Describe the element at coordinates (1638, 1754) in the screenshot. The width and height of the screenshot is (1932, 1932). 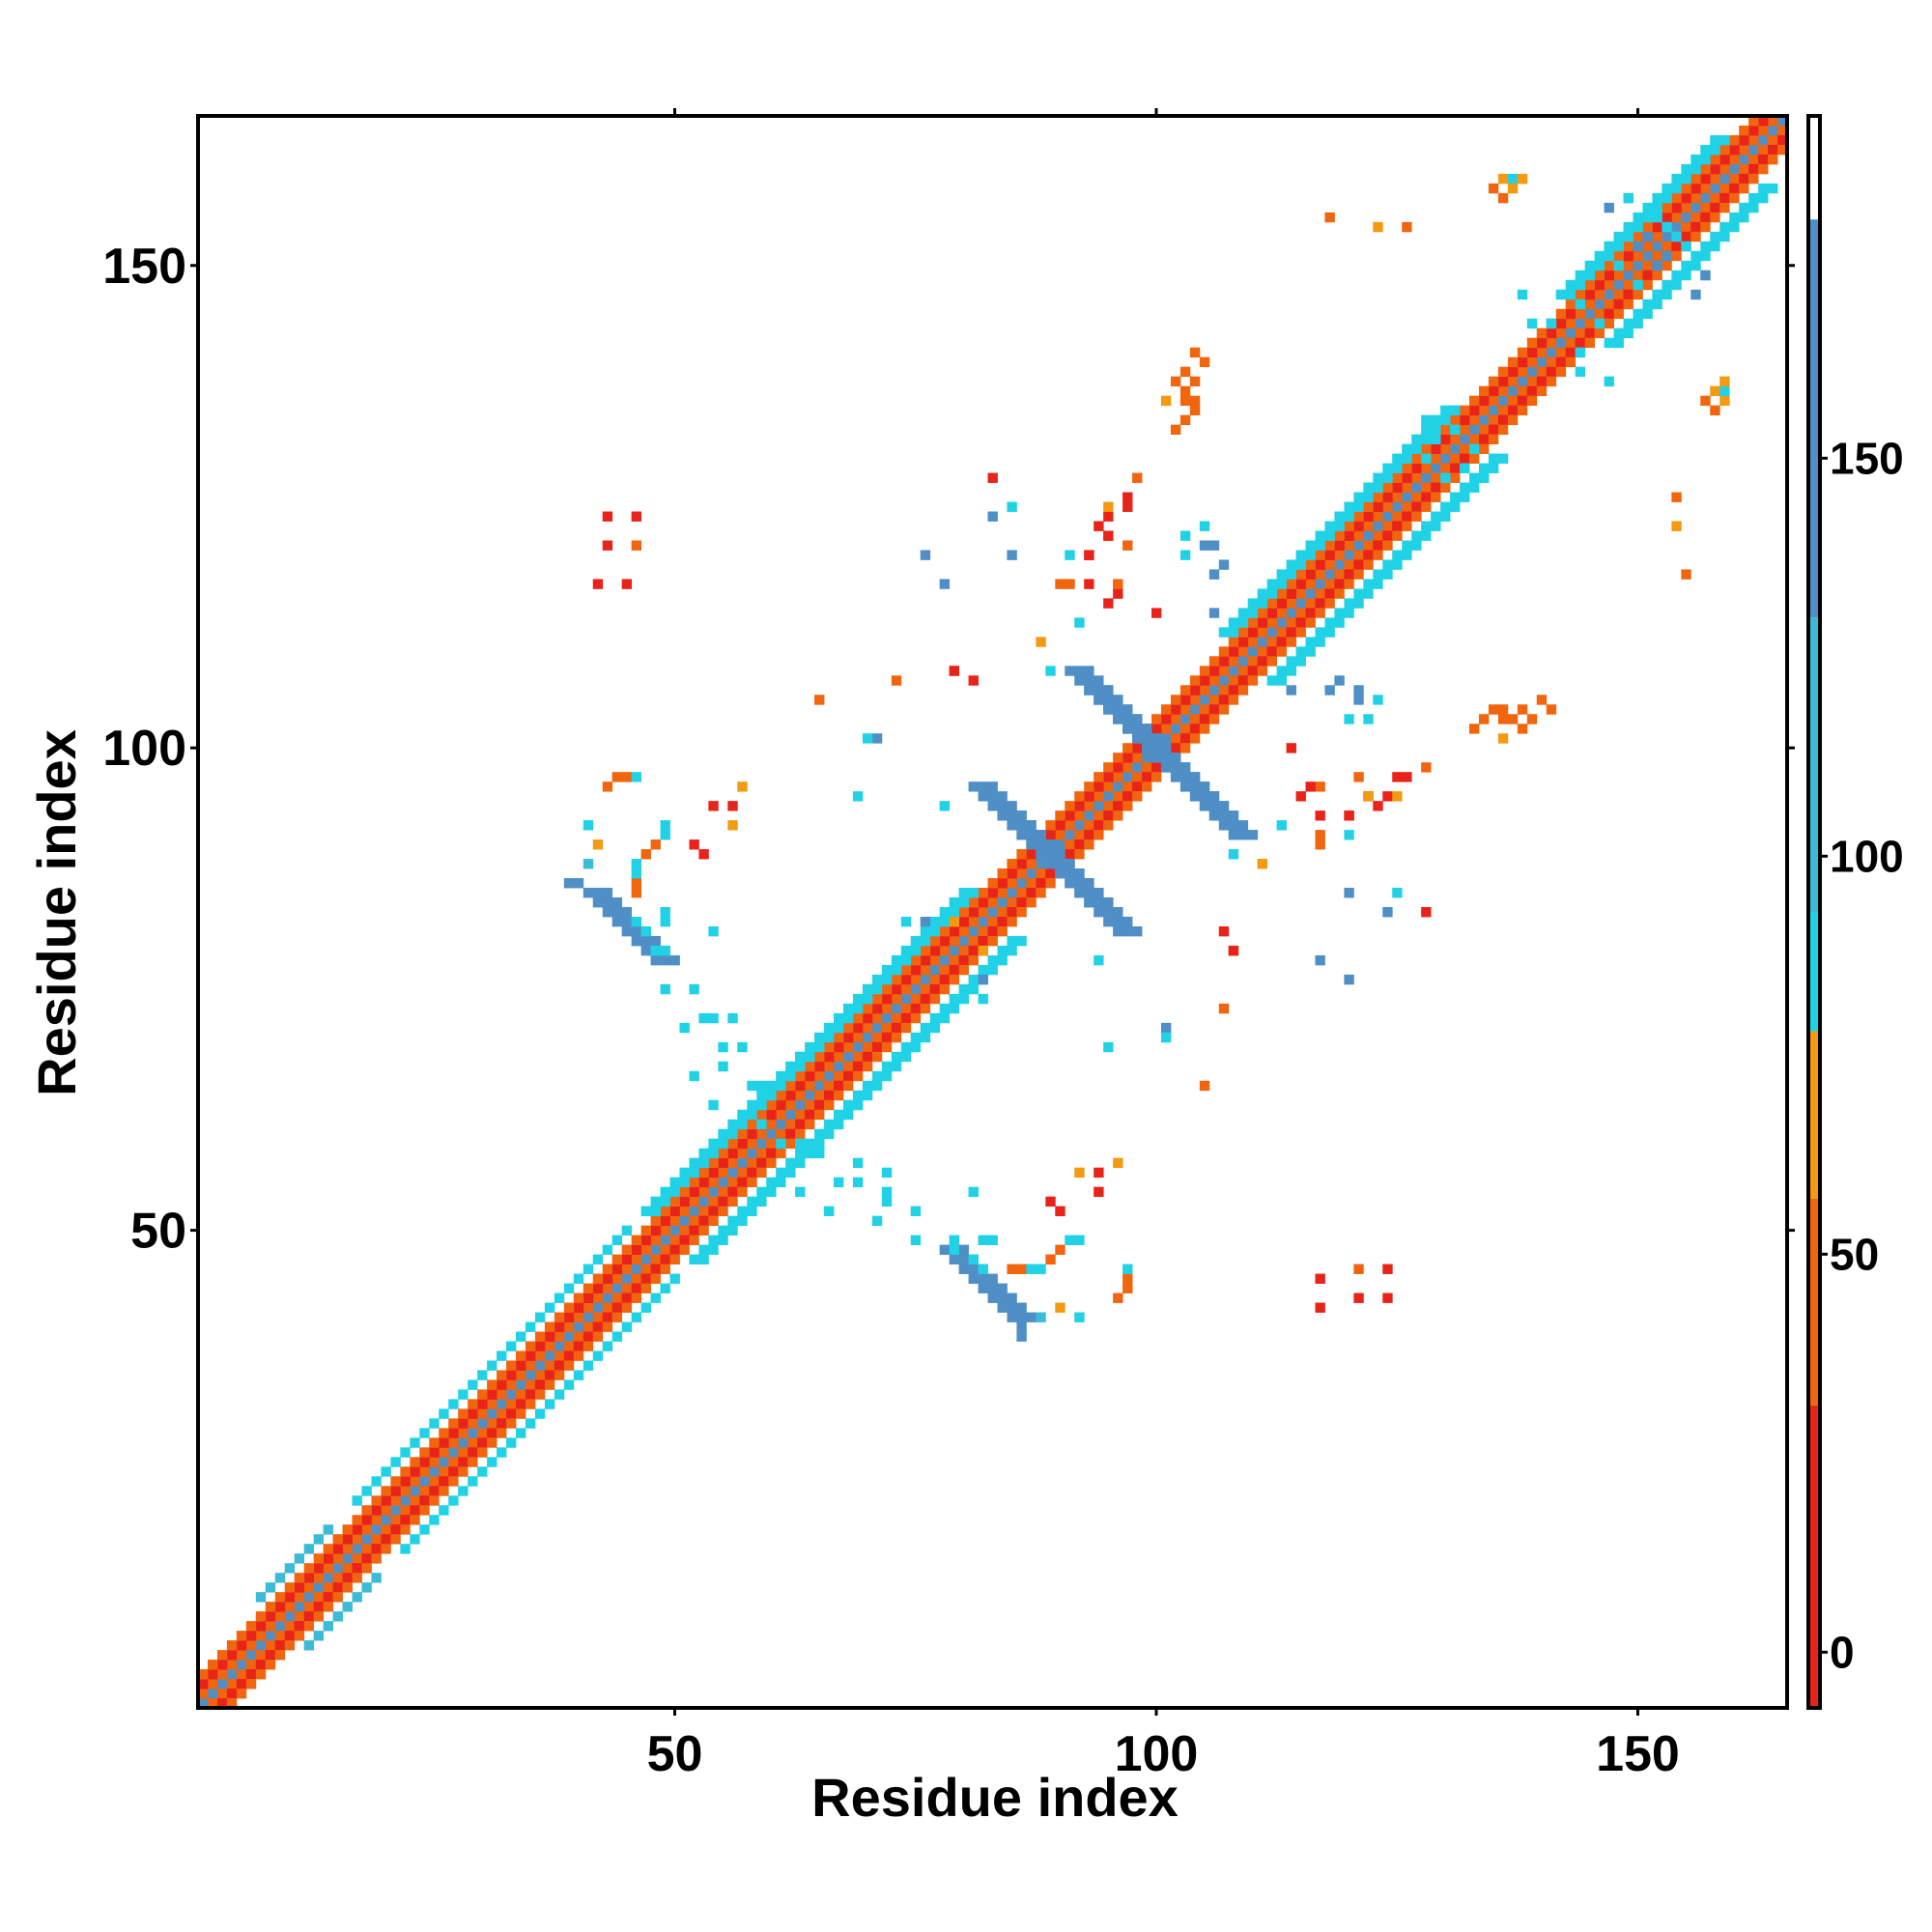
I see `x-tick-label: 150` at that location.